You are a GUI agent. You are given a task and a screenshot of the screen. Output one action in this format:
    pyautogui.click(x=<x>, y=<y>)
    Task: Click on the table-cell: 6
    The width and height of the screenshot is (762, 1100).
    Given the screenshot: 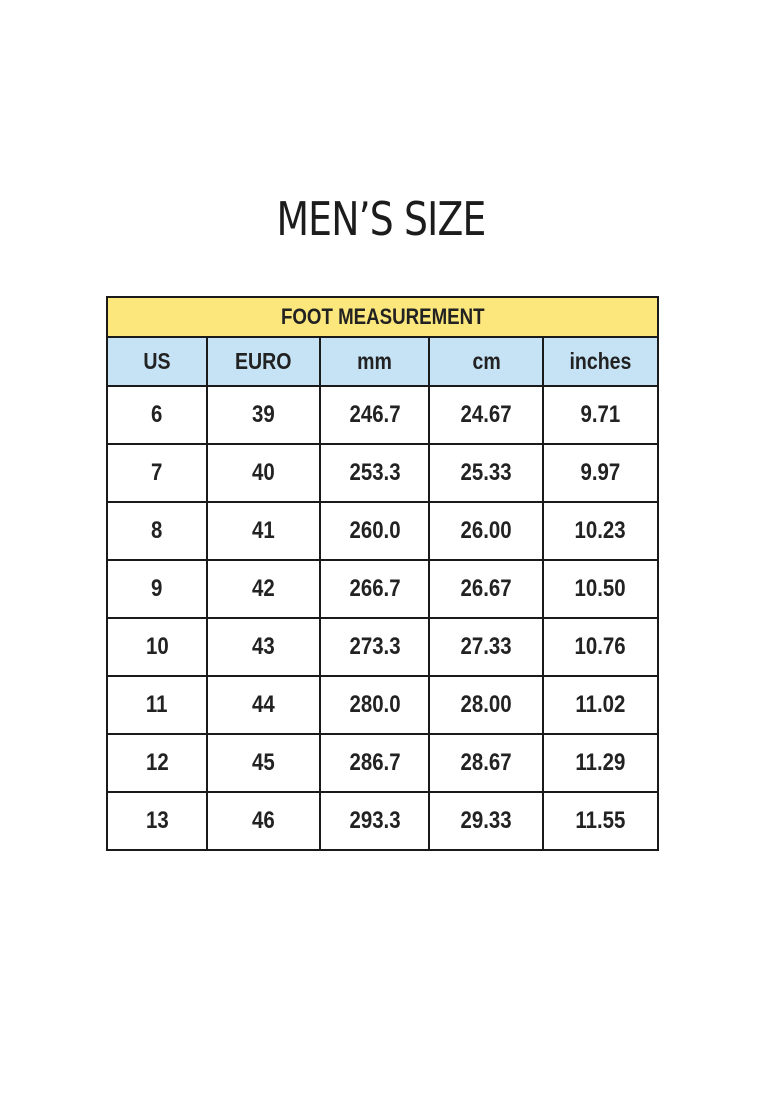 What is the action you would take?
    pyautogui.click(x=157, y=415)
    